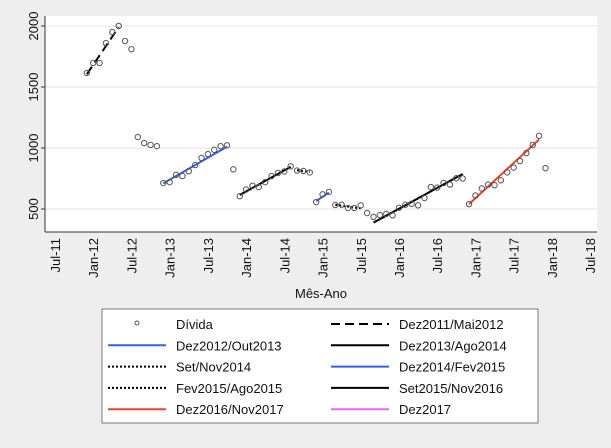 The image size is (611, 448). I want to click on legend-item: Set2015/Nov2016, so click(417, 388).